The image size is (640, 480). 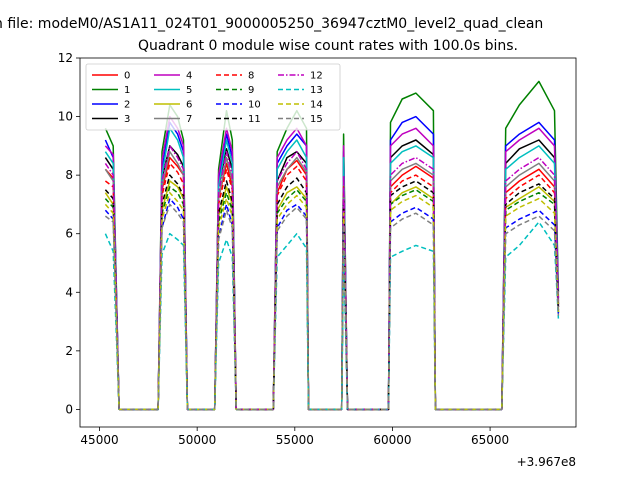 What do you see at coordinates (99, 440) in the screenshot?
I see `x-tick-label: 45000` at bounding box center [99, 440].